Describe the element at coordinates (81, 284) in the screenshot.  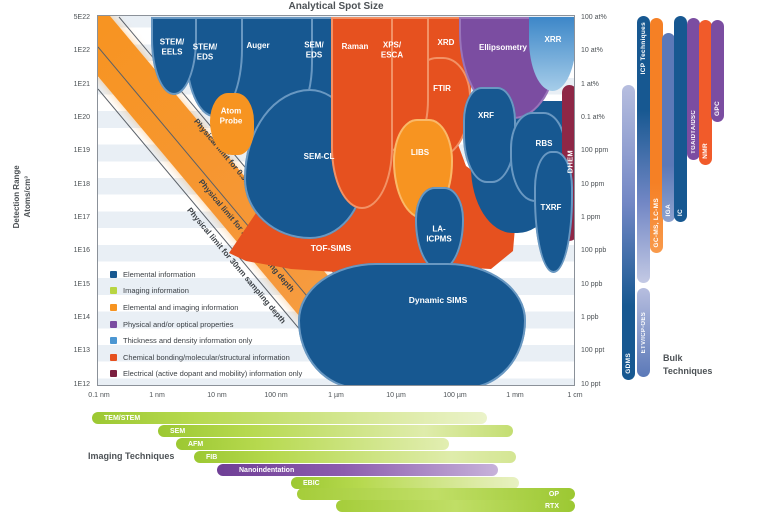
I see `y-tick: 1E15` at that location.